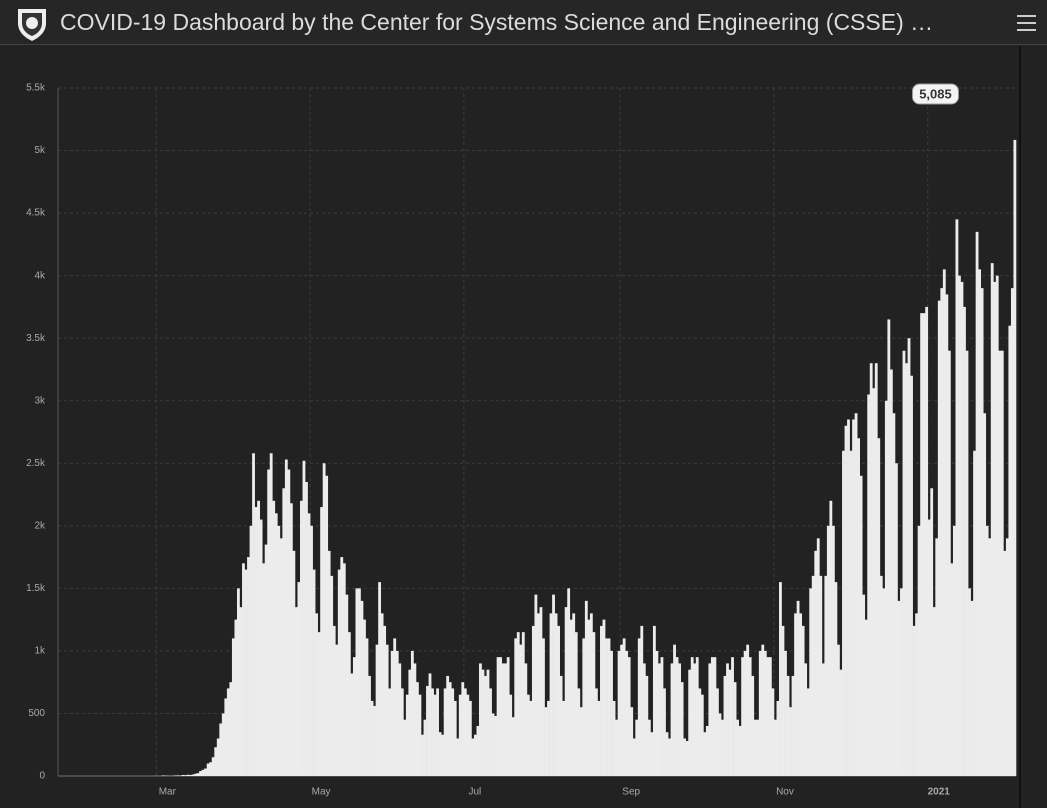 This screenshot has height=808, width=1047. What do you see at coordinates (32, 25) in the screenshot?
I see `logo` at bounding box center [32, 25].